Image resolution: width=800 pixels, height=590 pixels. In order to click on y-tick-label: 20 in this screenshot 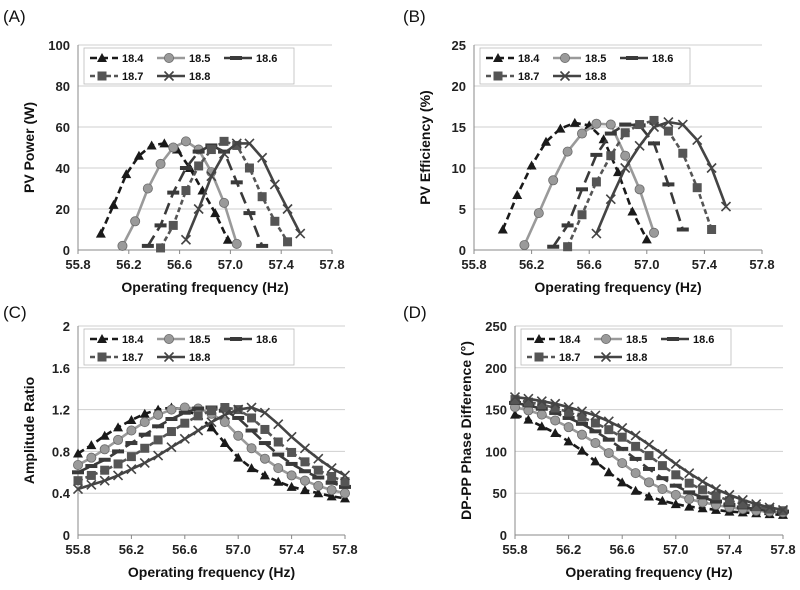, I will do `click(63, 209)`.